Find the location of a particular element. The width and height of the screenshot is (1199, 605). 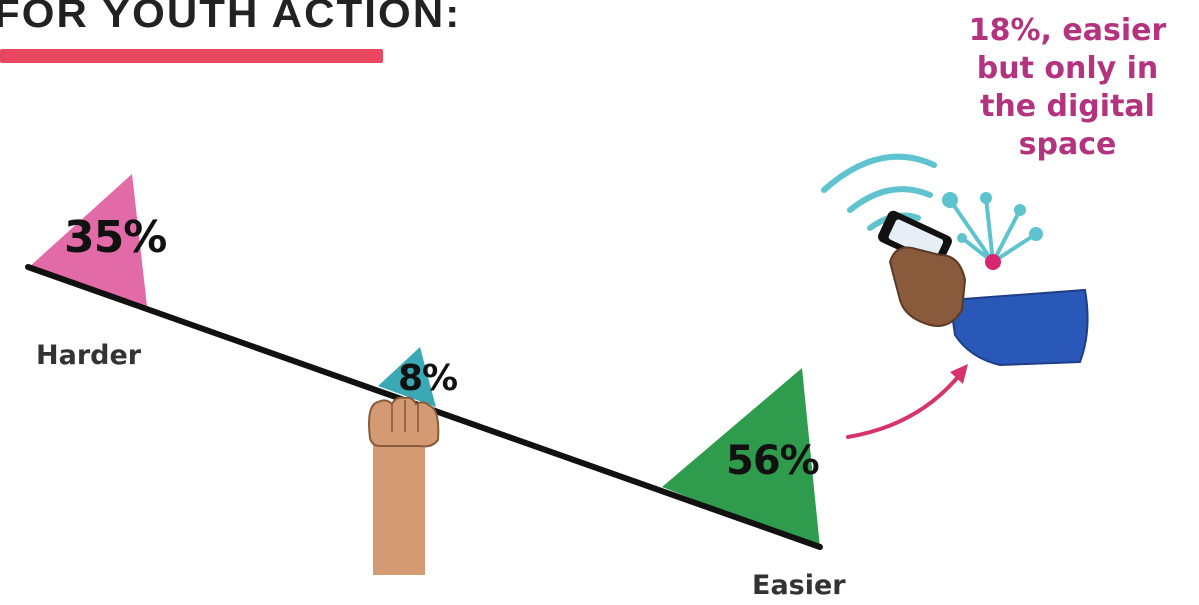

phone-in-hand-icon is located at coordinates (983, 288).